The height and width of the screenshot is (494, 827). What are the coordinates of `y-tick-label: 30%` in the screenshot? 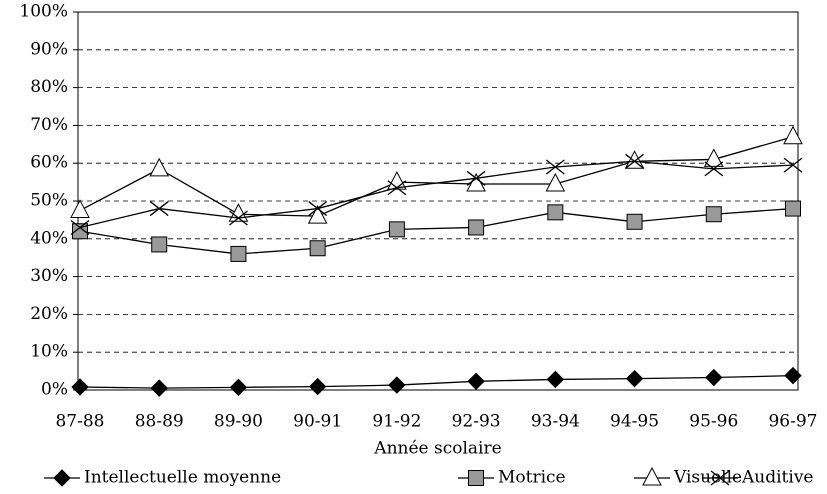 It's located at (49, 276).